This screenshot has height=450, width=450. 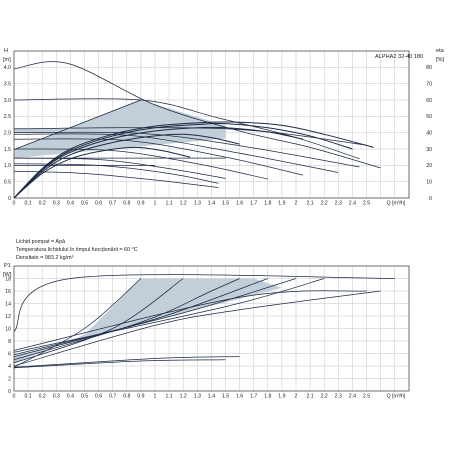 I want to click on y-tick-label: 0.5, so click(x=7, y=182).